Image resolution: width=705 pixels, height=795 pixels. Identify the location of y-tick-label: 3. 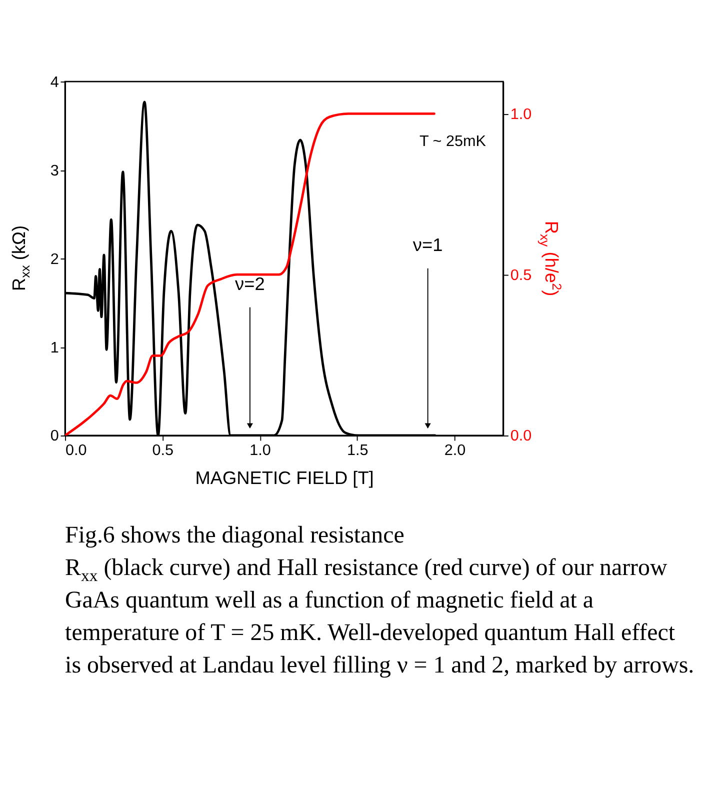
(54, 171).